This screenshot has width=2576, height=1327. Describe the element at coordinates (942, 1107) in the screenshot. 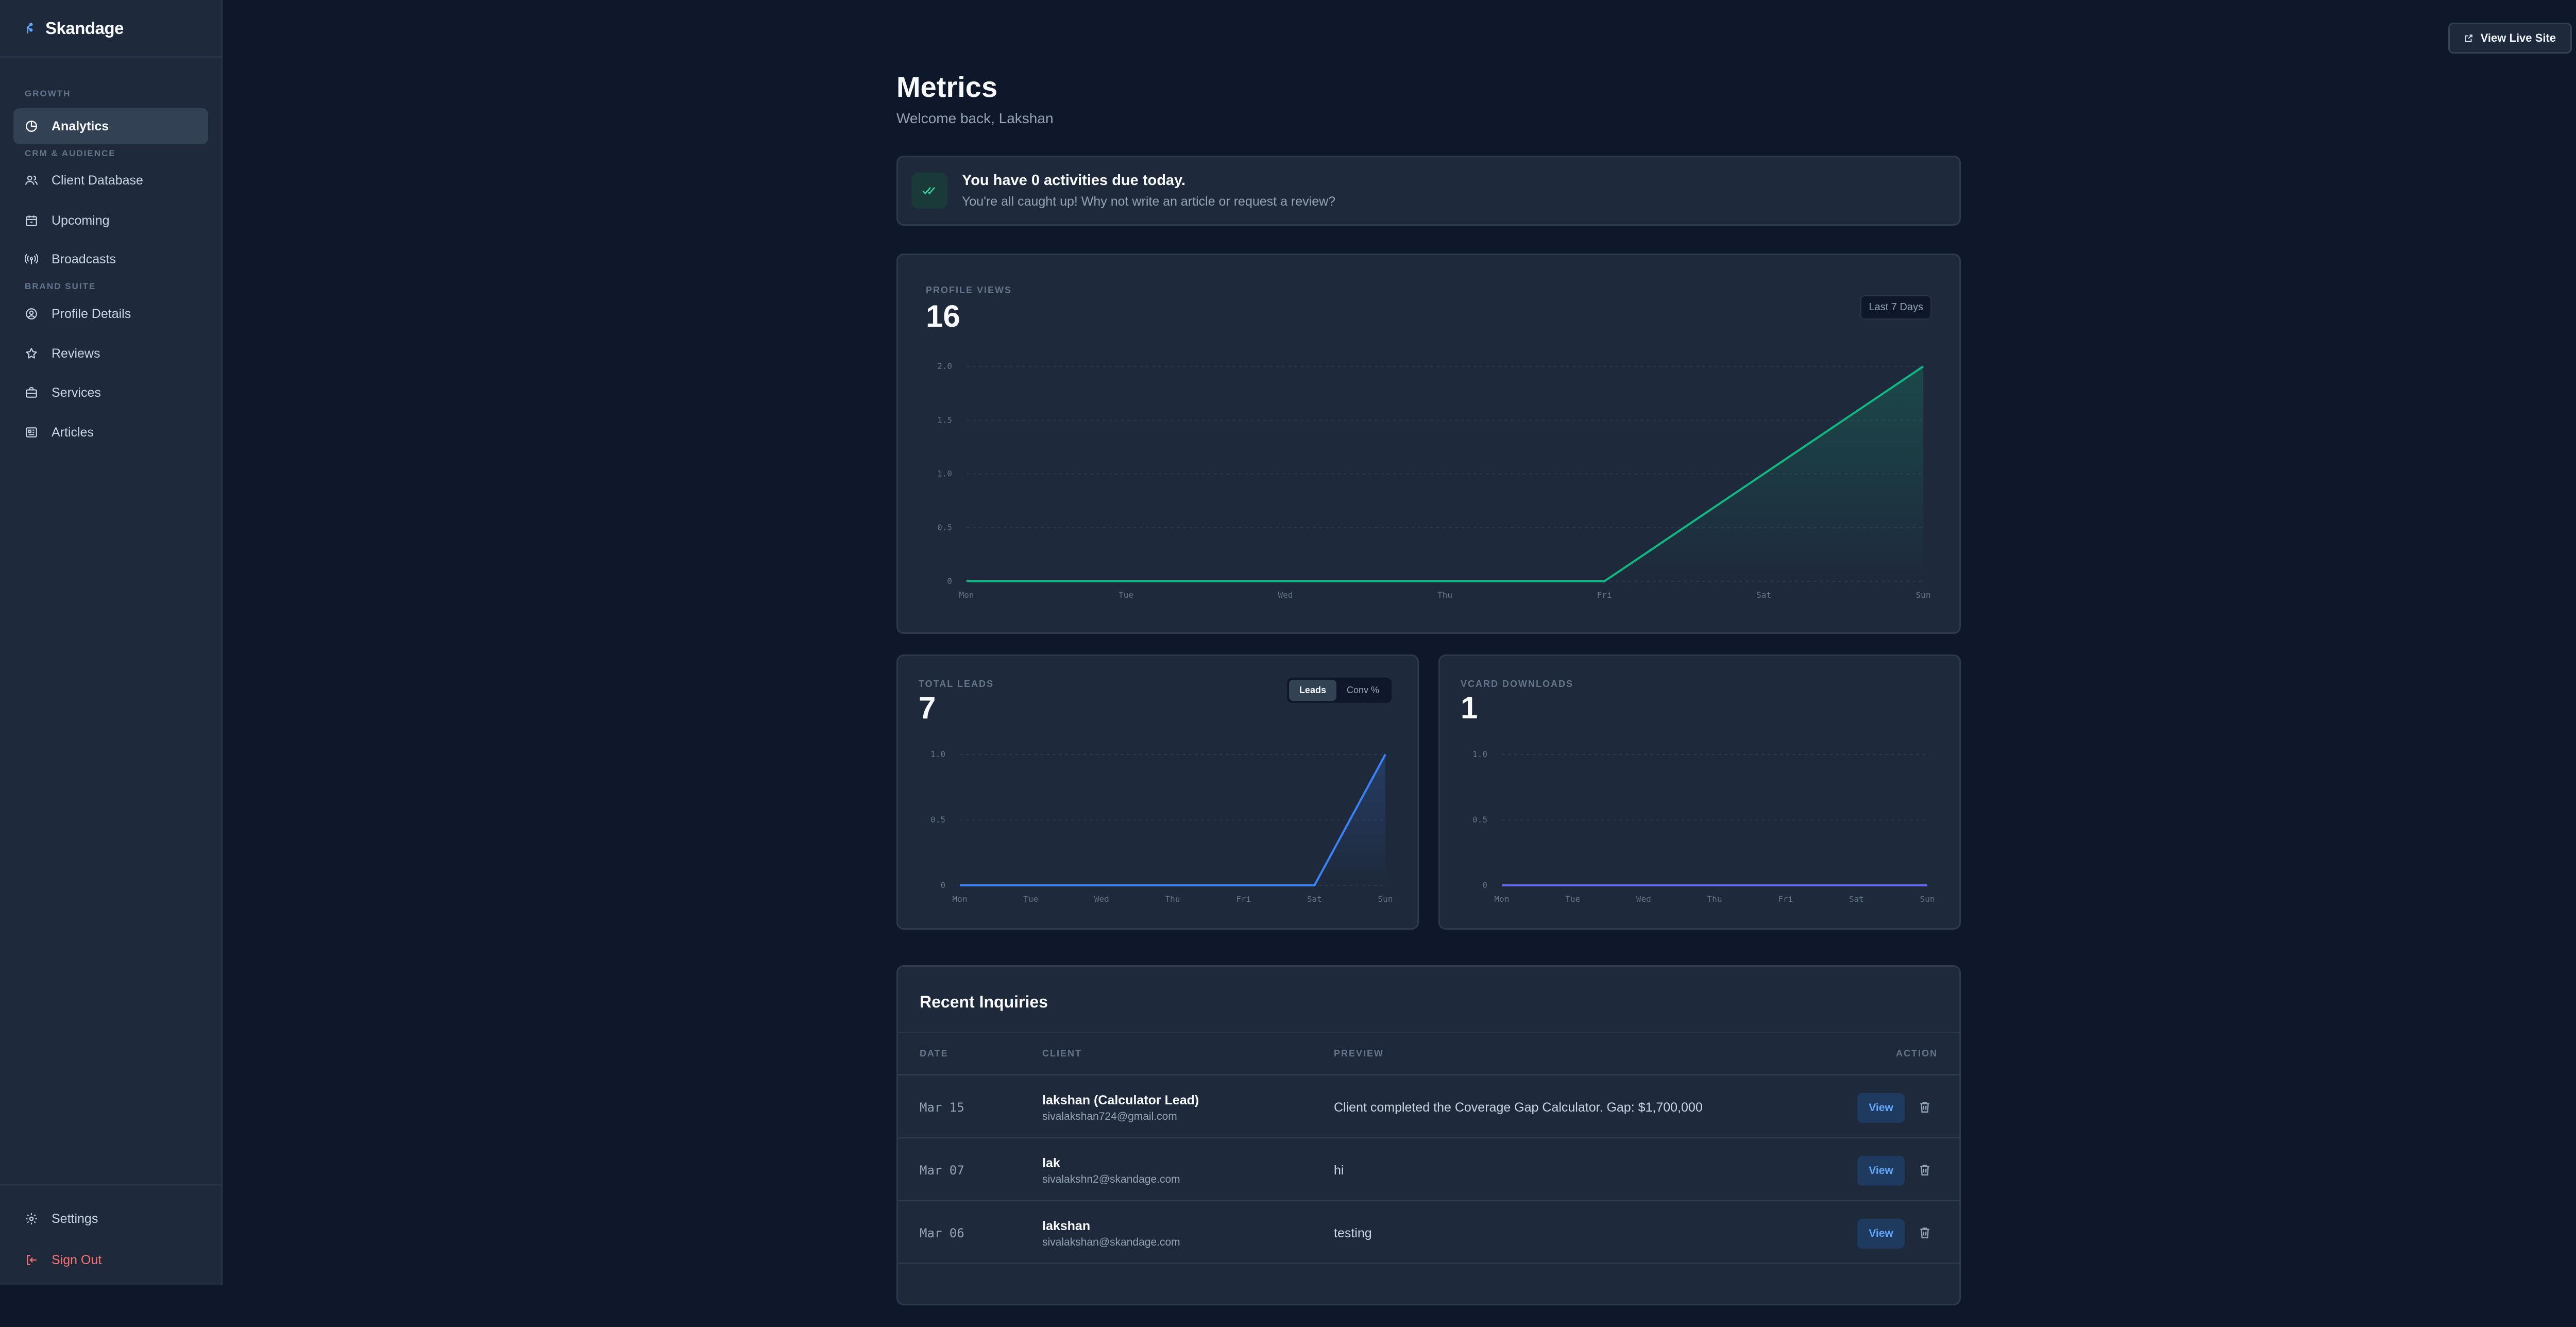

I see `row-date: Mar 15` at that location.